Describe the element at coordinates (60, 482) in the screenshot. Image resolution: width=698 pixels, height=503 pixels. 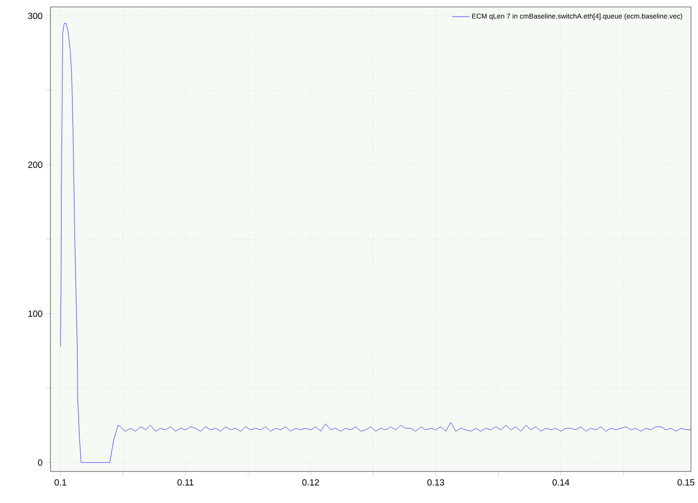
I see `x-tick-label: 0.1` at that location.